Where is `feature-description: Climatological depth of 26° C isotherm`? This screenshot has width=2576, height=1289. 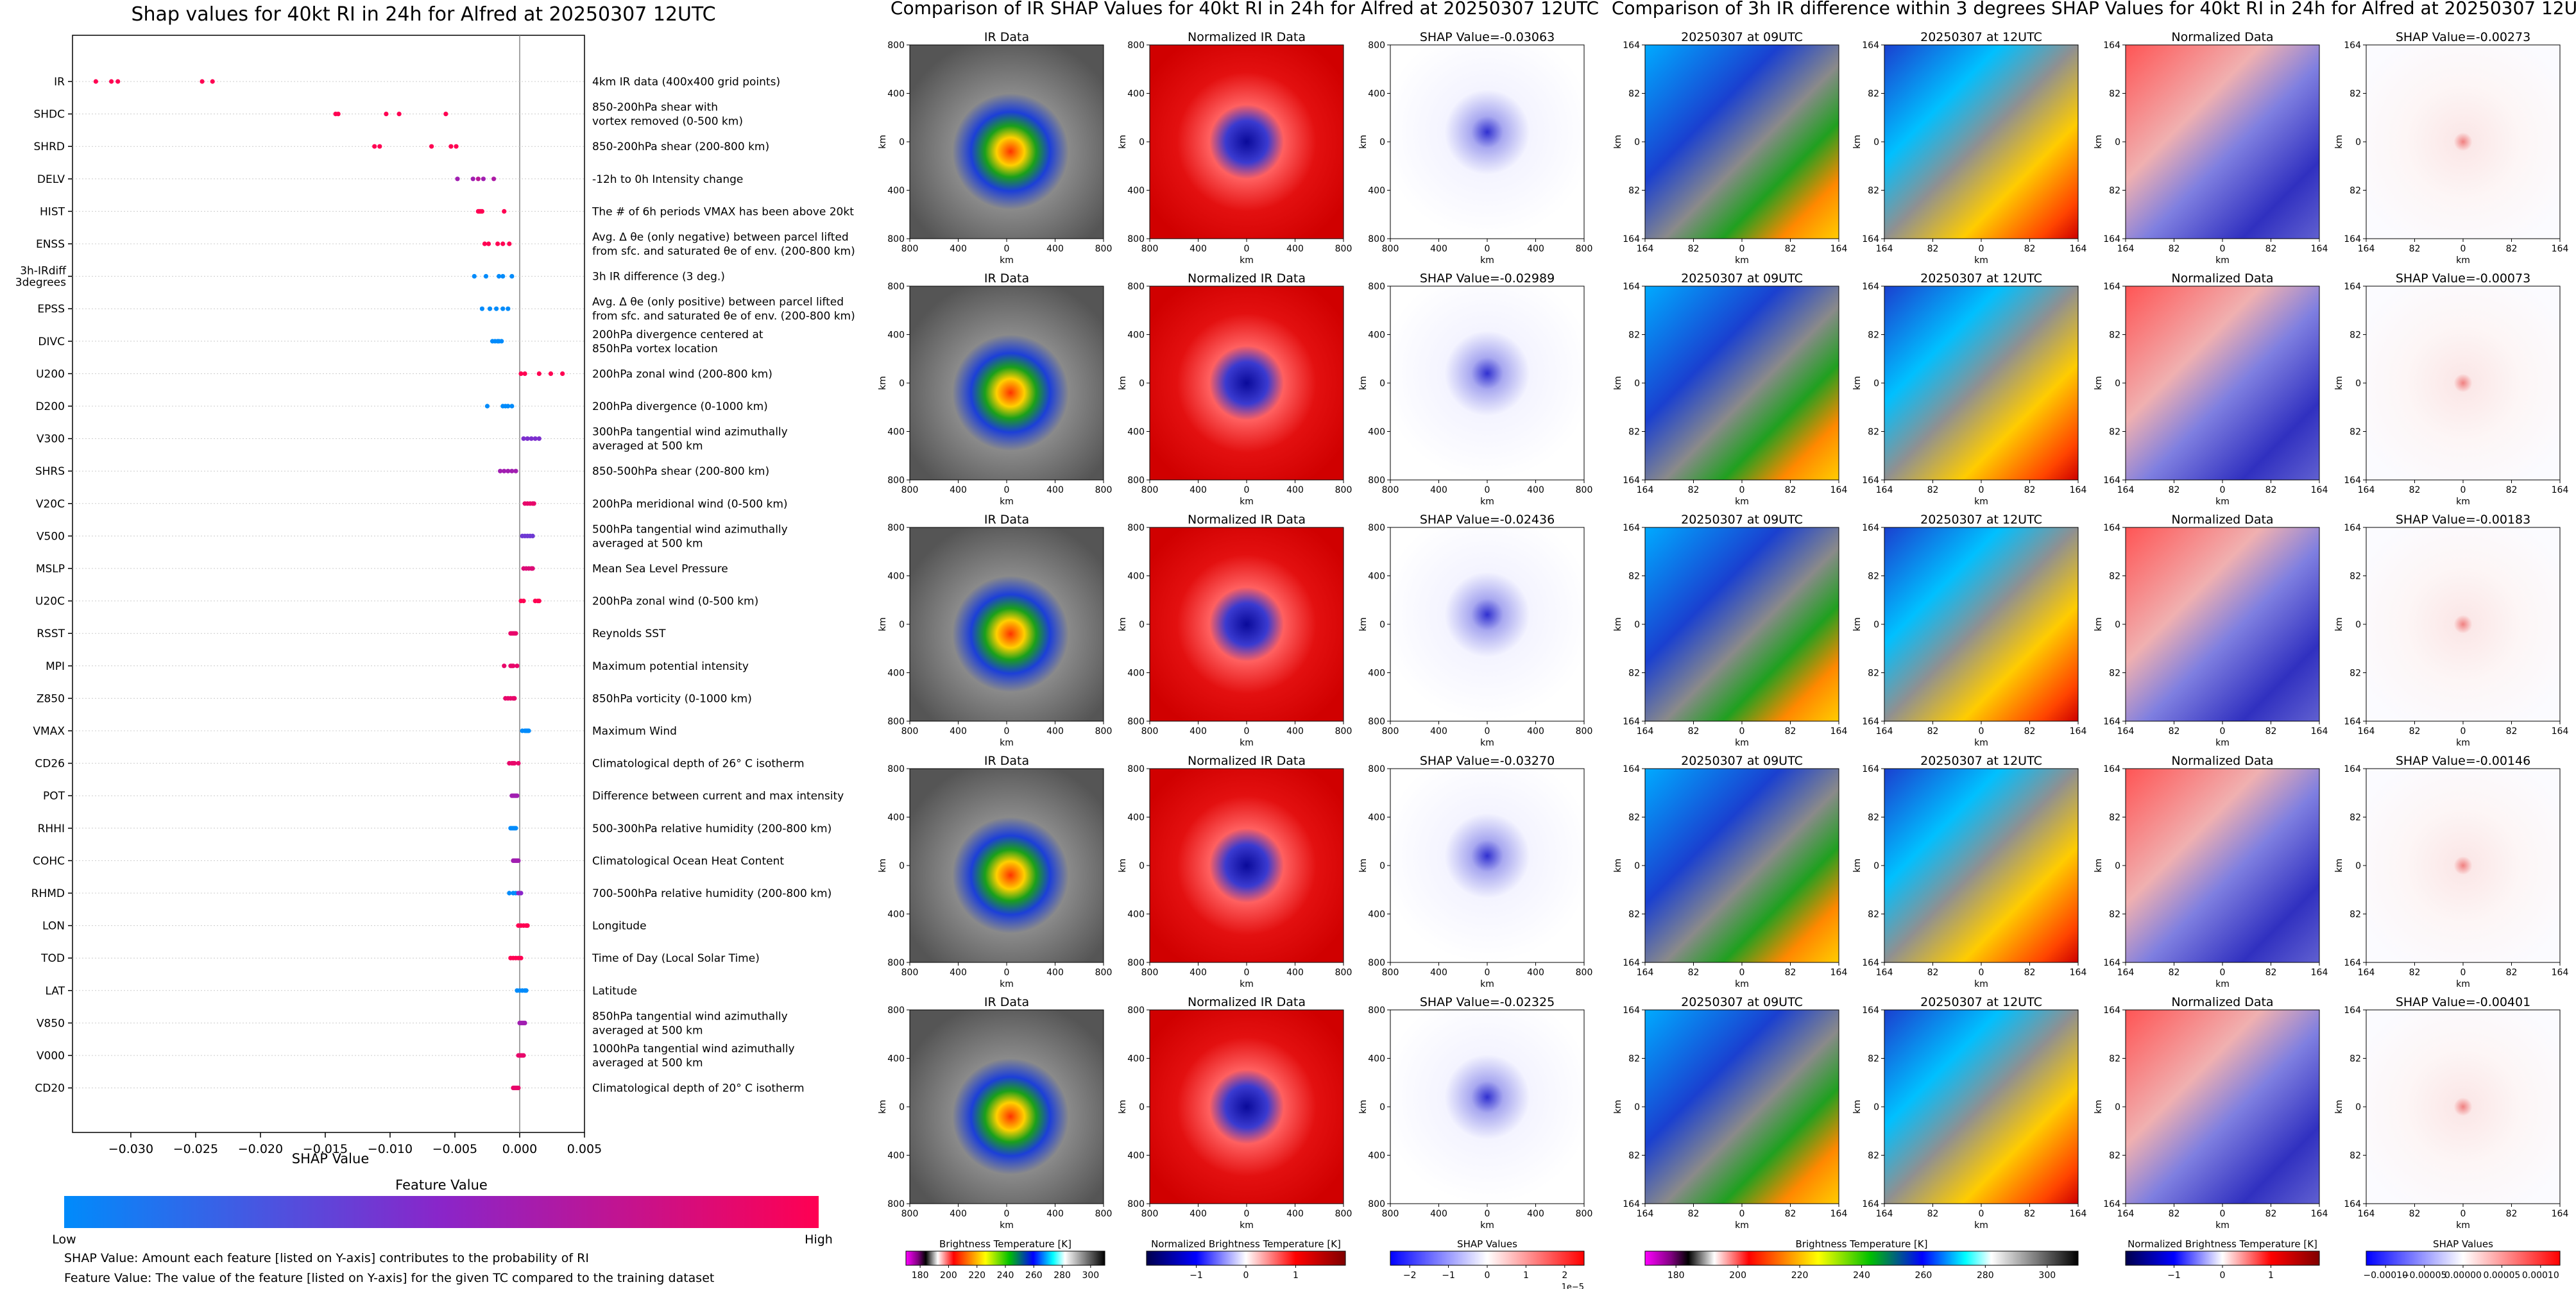 feature-description: Climatological depth of 26° C isotherm is located at coordinates (698, 764).